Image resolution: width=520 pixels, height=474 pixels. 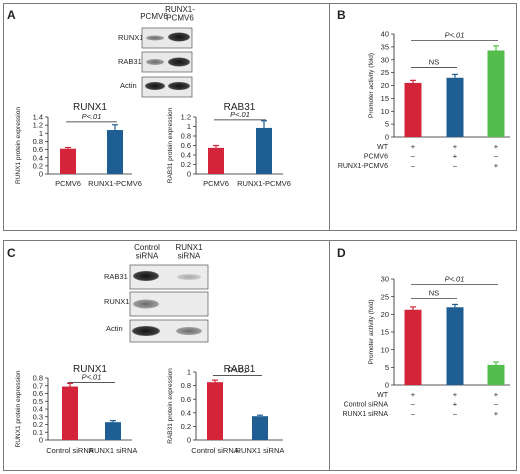 I want to click on panel-d-letter: D, so click(x=341, y=253).